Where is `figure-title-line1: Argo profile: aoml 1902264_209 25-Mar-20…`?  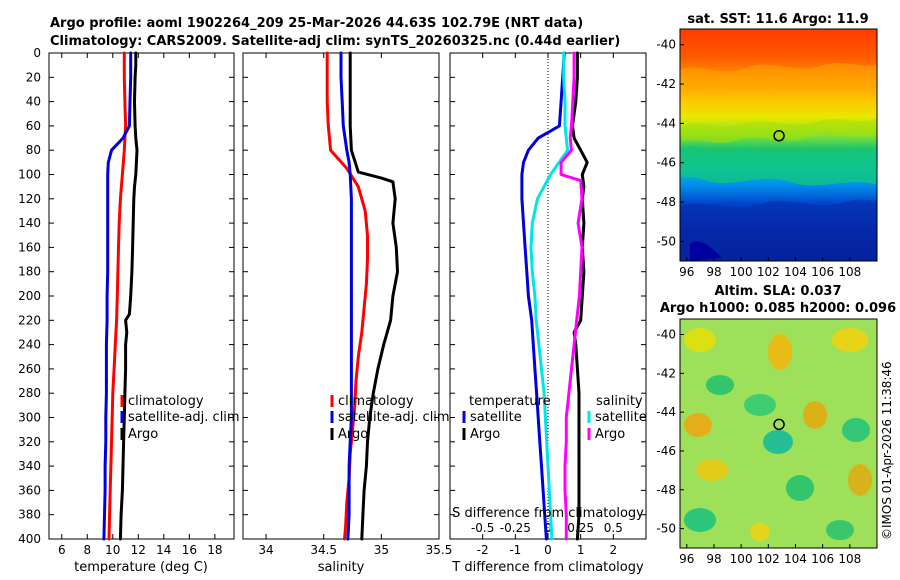
figure-title-line1: Argo profile: aoml 1902264_209 25-Mar-20… is located at coordinates (316, 23).